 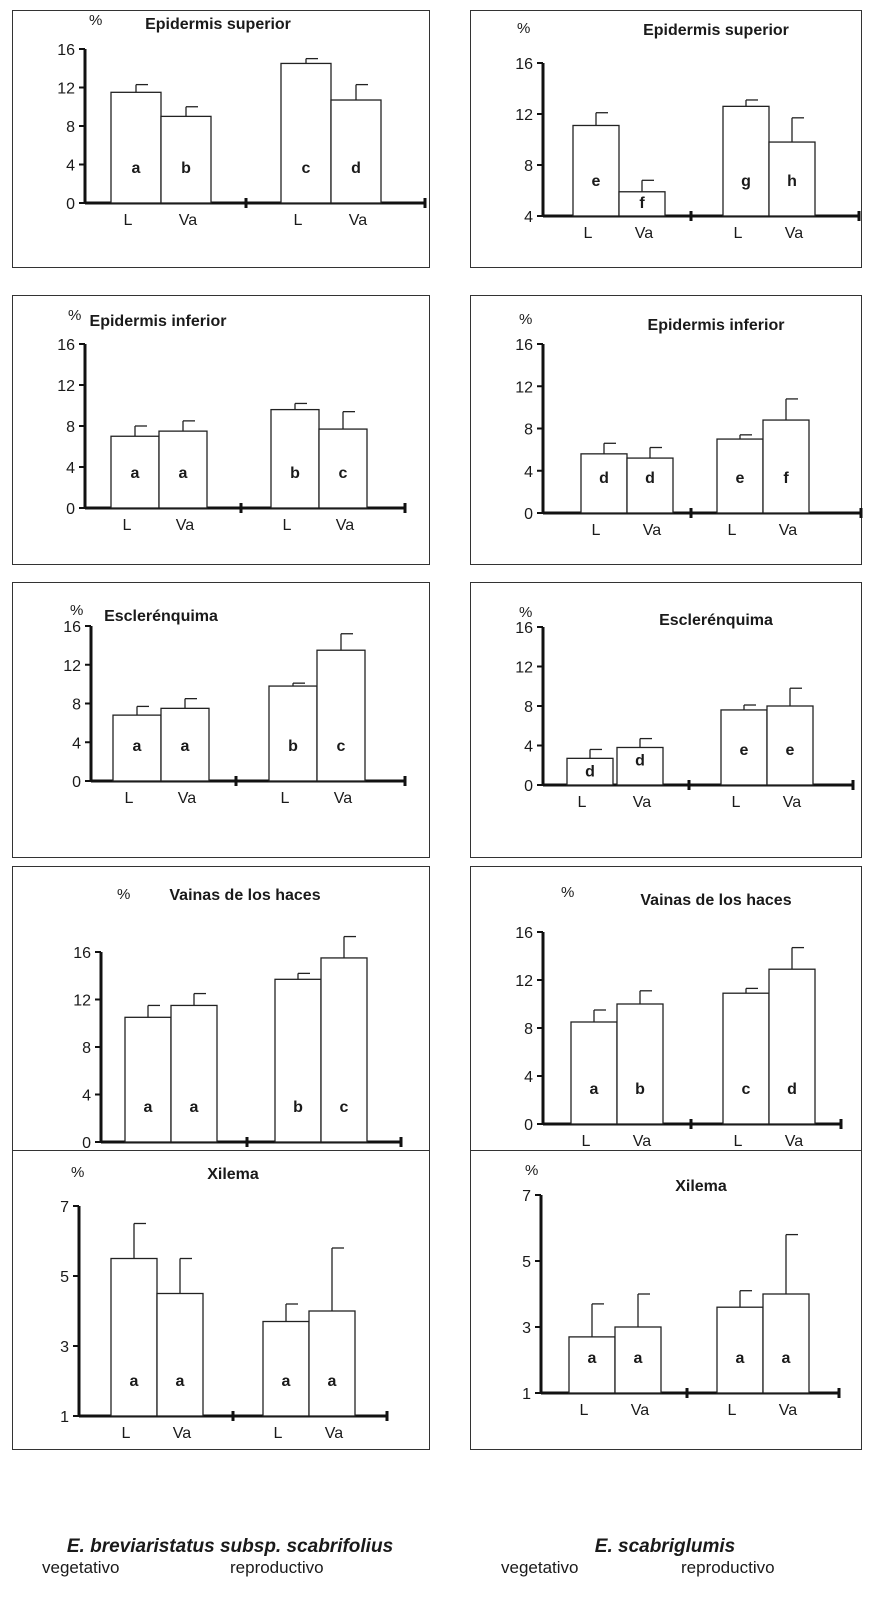 What do you see at coordinates (64, 1347) in the screenshot?
I see `y-tick-label: 3` at bounding box center [64, 1347].